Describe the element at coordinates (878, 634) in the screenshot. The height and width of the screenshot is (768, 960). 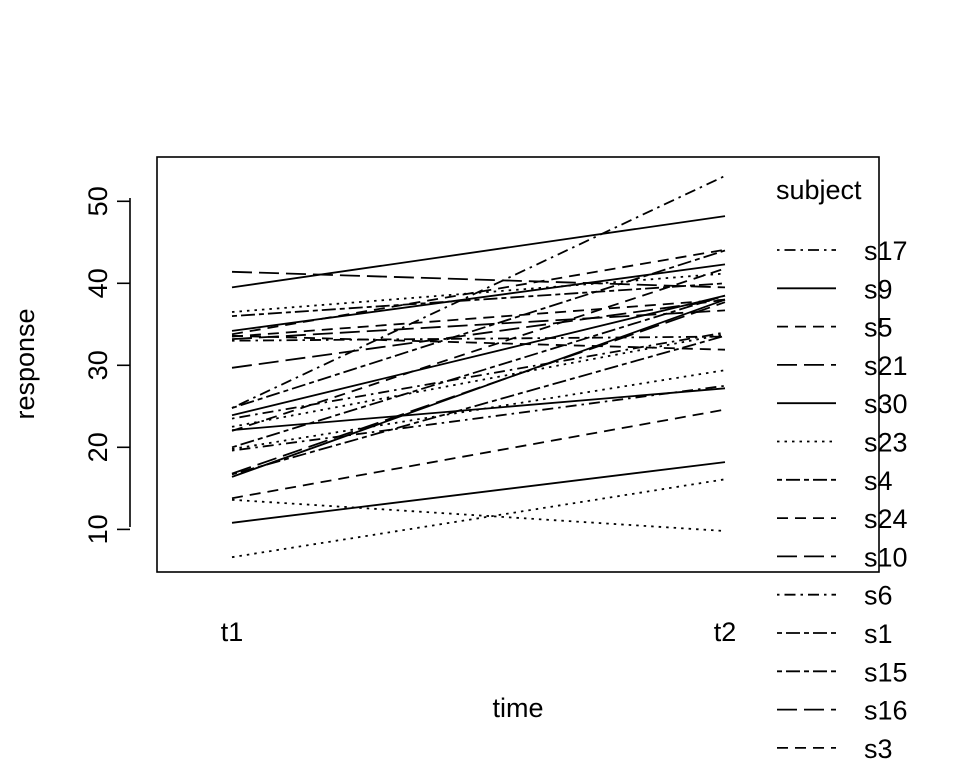
I see `legend-label-s1: s1` at that location.